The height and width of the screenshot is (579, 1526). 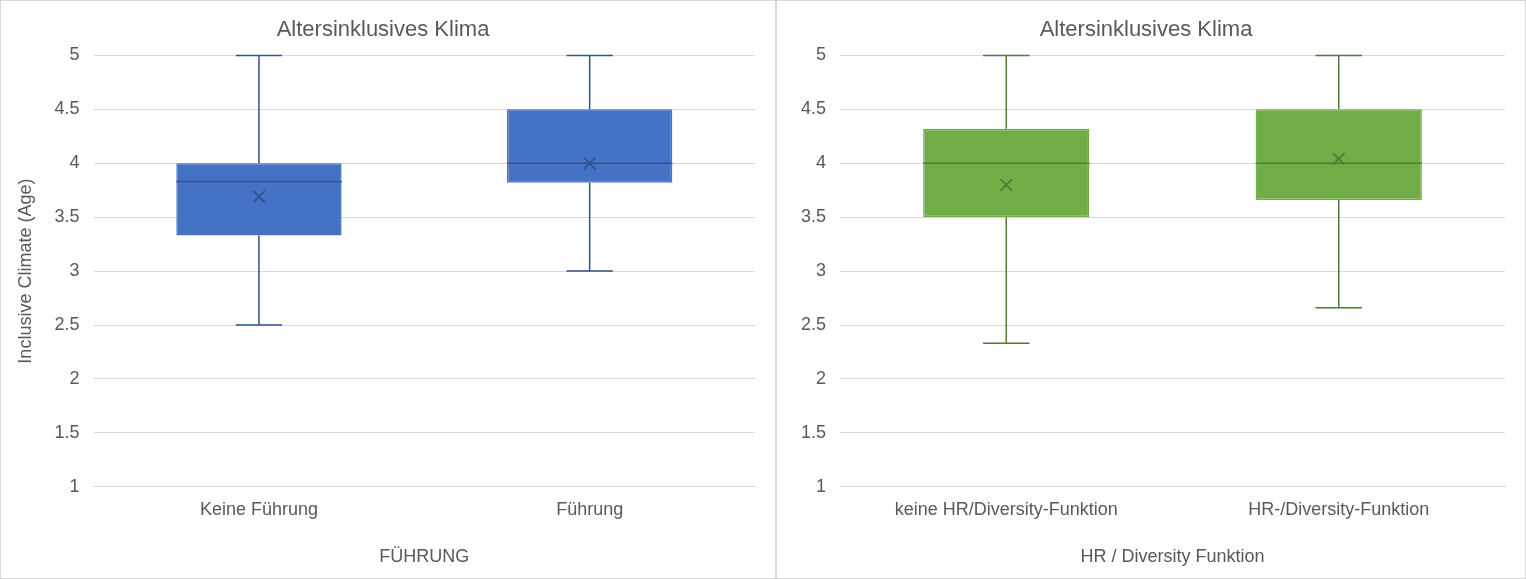 What do you see at coordinates (1172, 556) in the screenshot?
I see `x-axis-title: HR / Diversity Funktion` at bounding box center [1172, 556].